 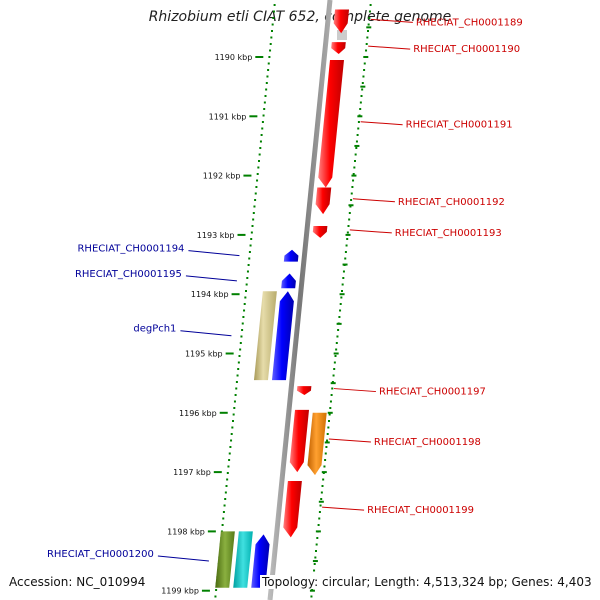 What do you see at coordinates (451, 202) in the screenshot?
I see `gene-label: RHECIAT_CH0001192` at bounding box center [451, 202].